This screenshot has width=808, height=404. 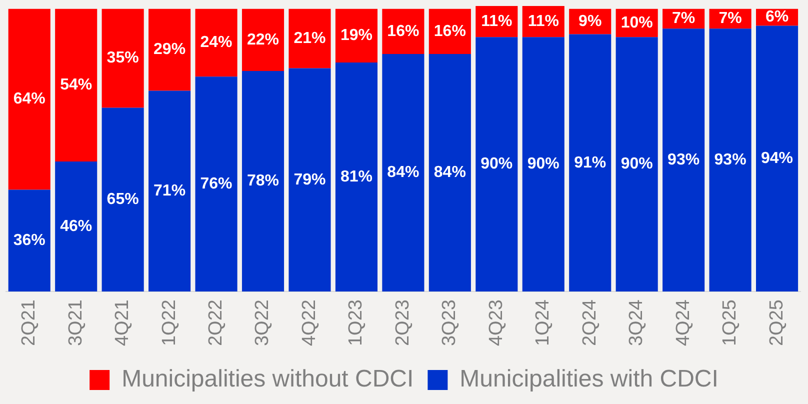 I want to click on data-label: 36%, so click(x=29, y=241).